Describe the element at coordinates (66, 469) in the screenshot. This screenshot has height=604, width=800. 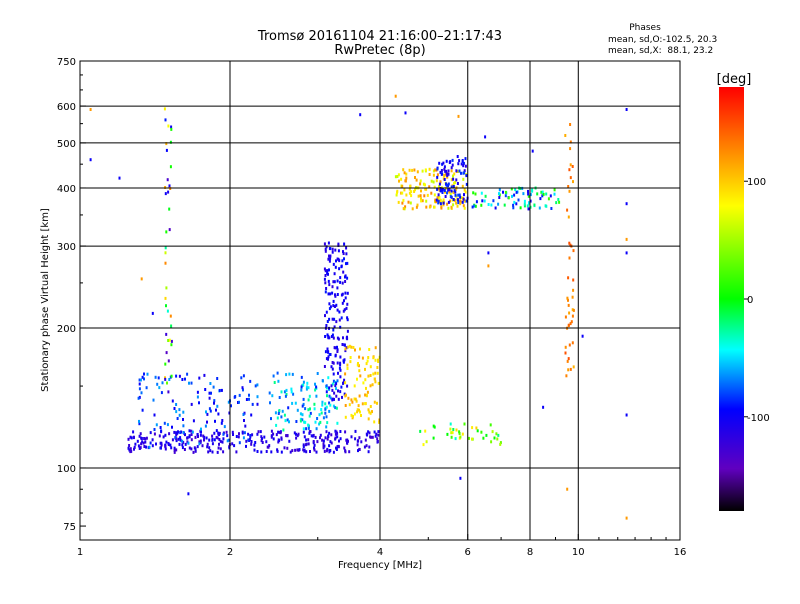
I see `y-tick-label: 100` at that location.